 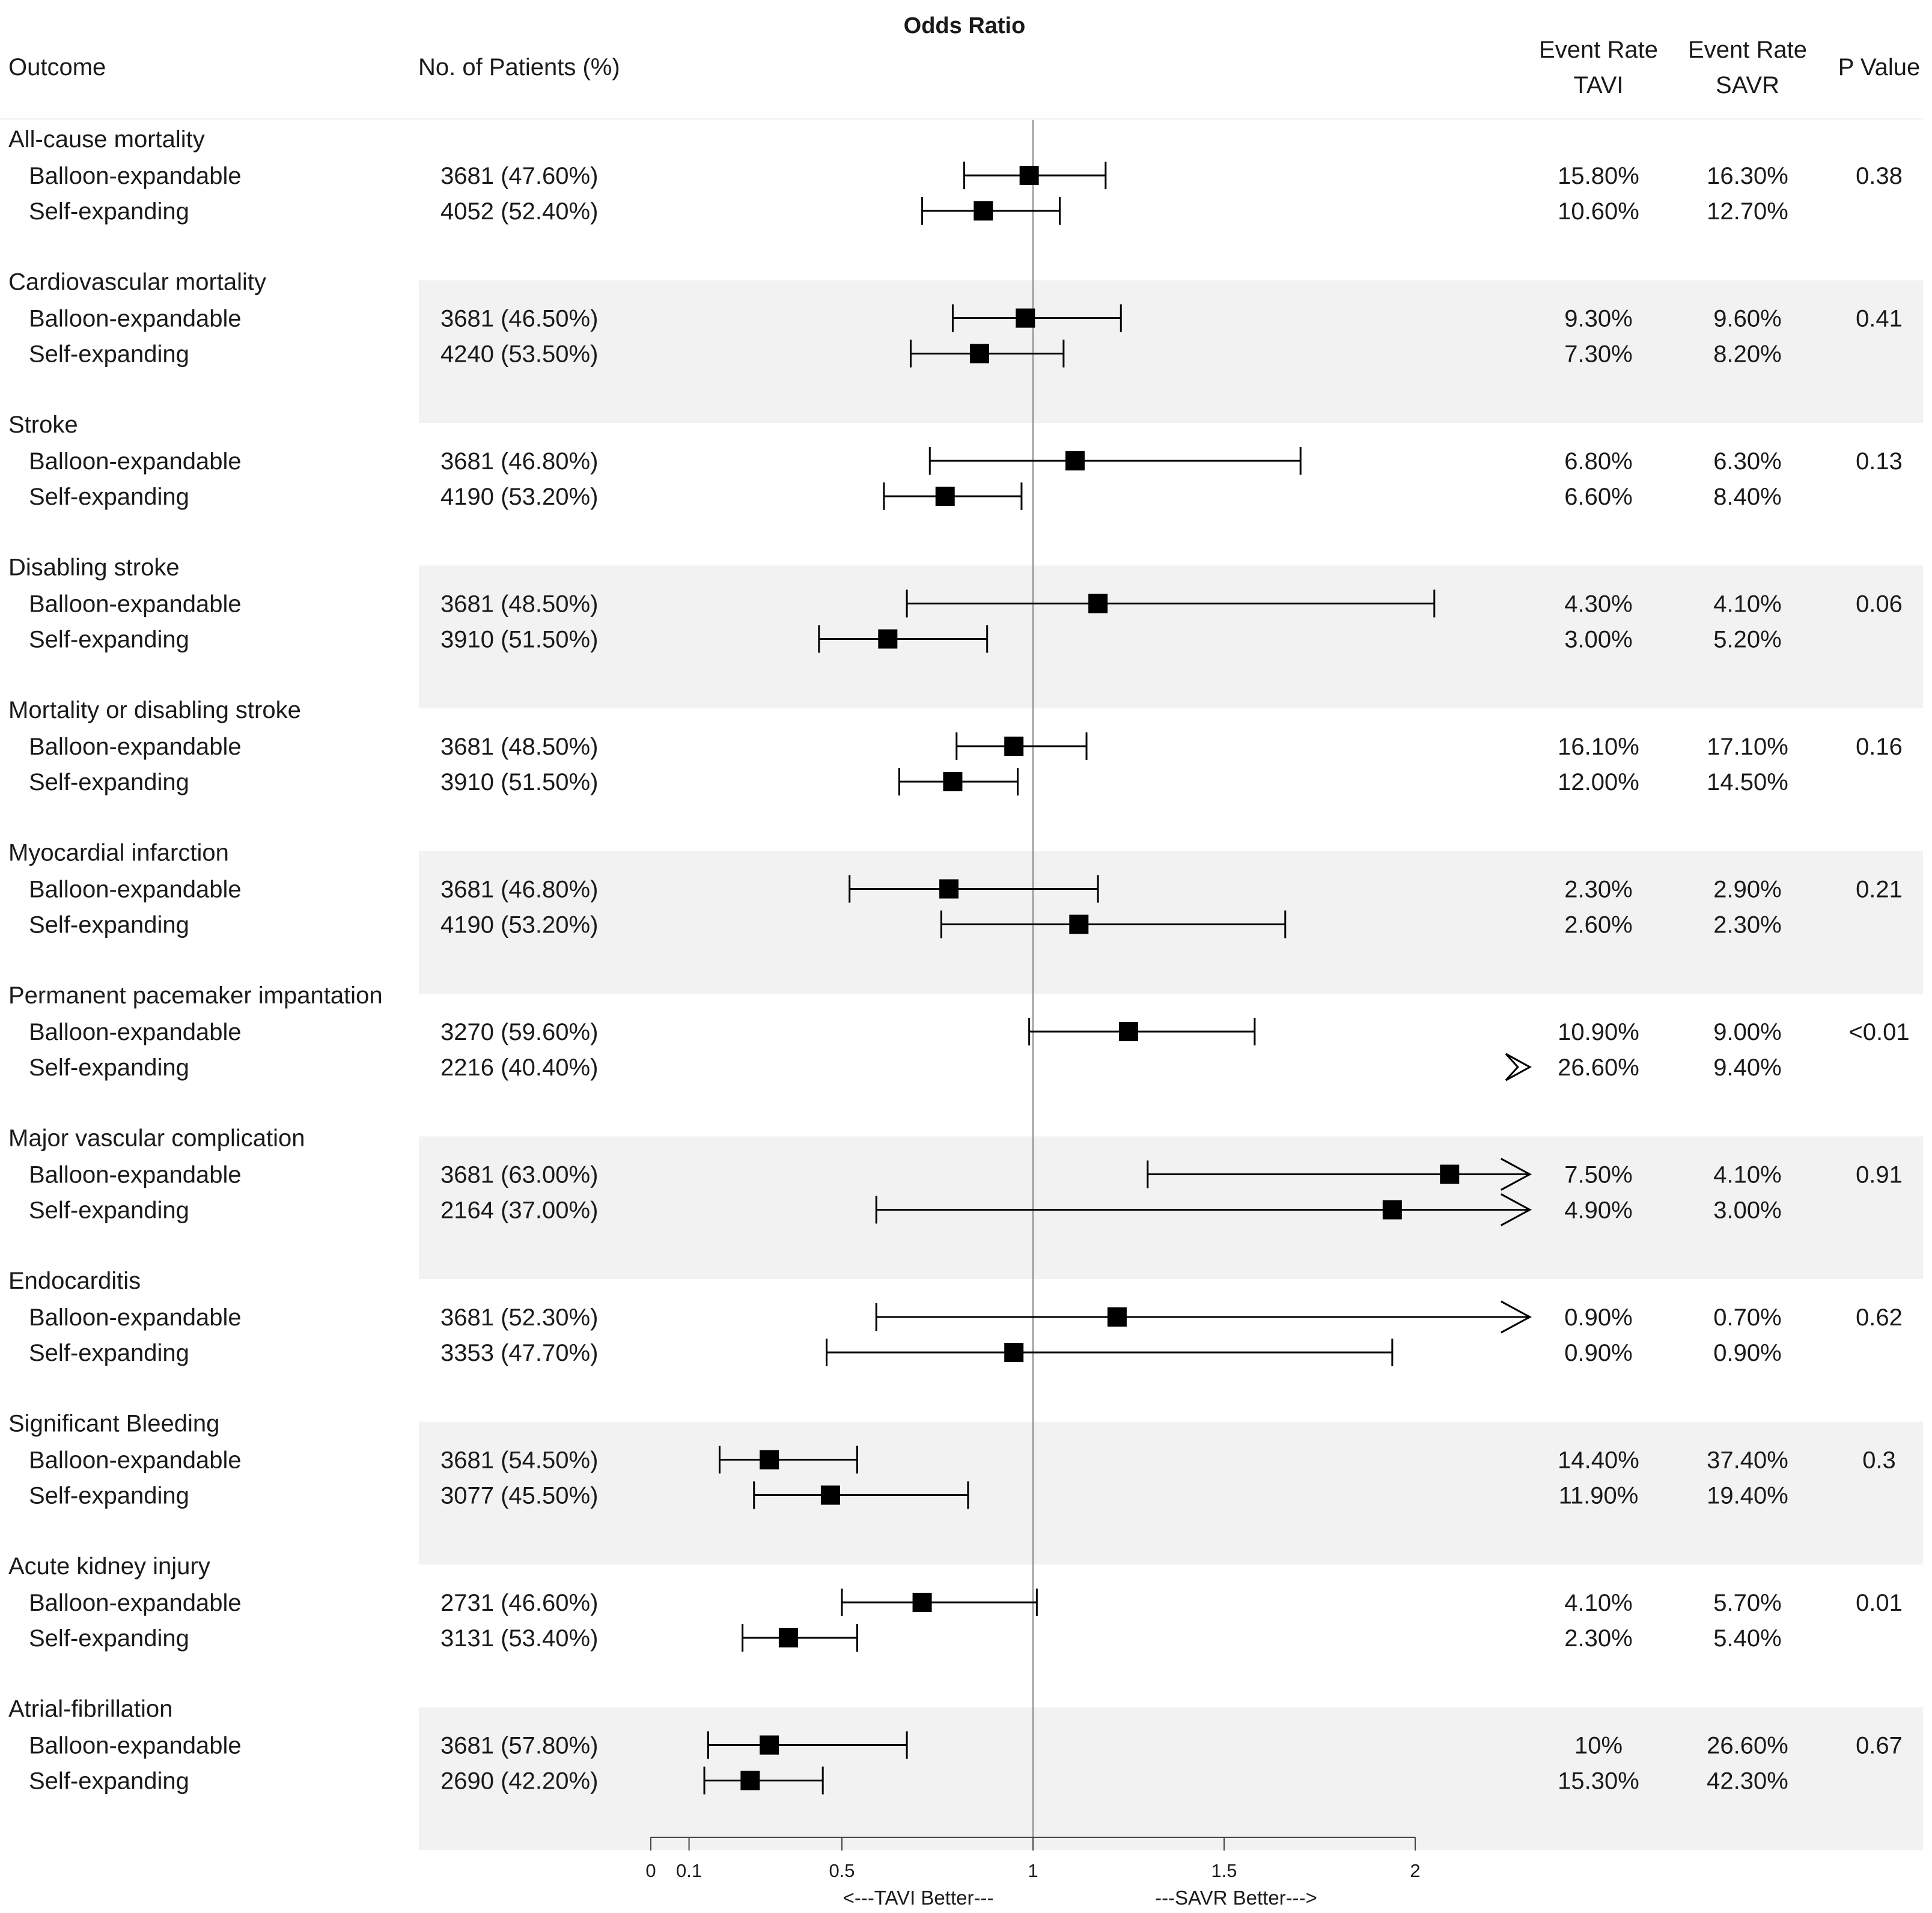 I want to click on patient-count: 3681 (57.80%), so click(x=519, y=1746).